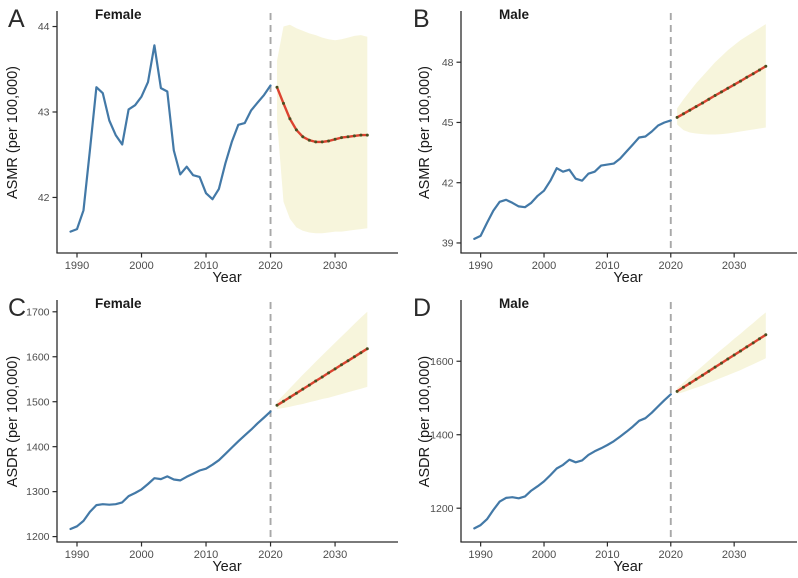 This screenshot has width=798, height=578. I want to click on y-tick-label: 45, so click(448, 123).